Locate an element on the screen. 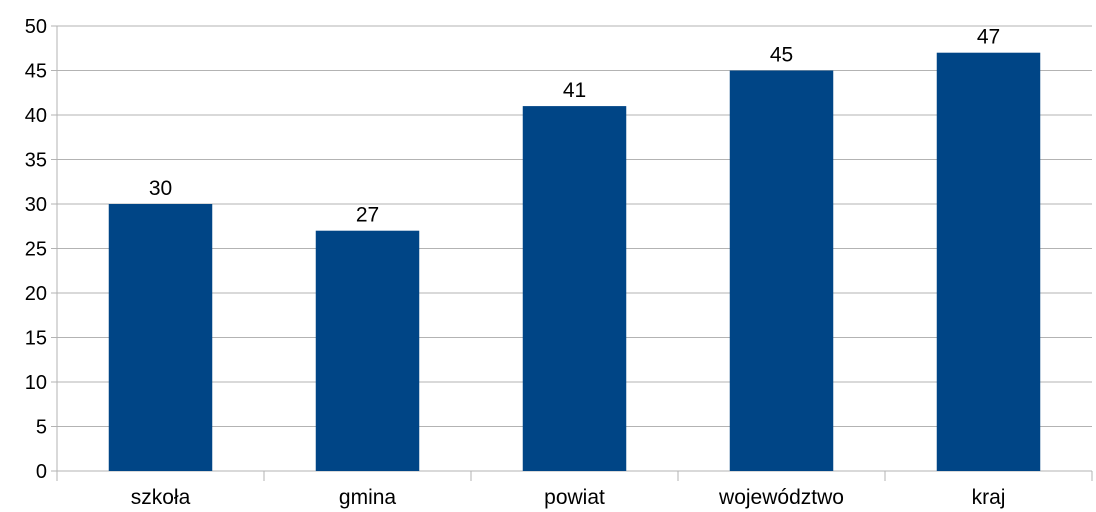 This screenshot has height=512, width=1096. y-tick-label: 50 is located at coordinates (36, 27).